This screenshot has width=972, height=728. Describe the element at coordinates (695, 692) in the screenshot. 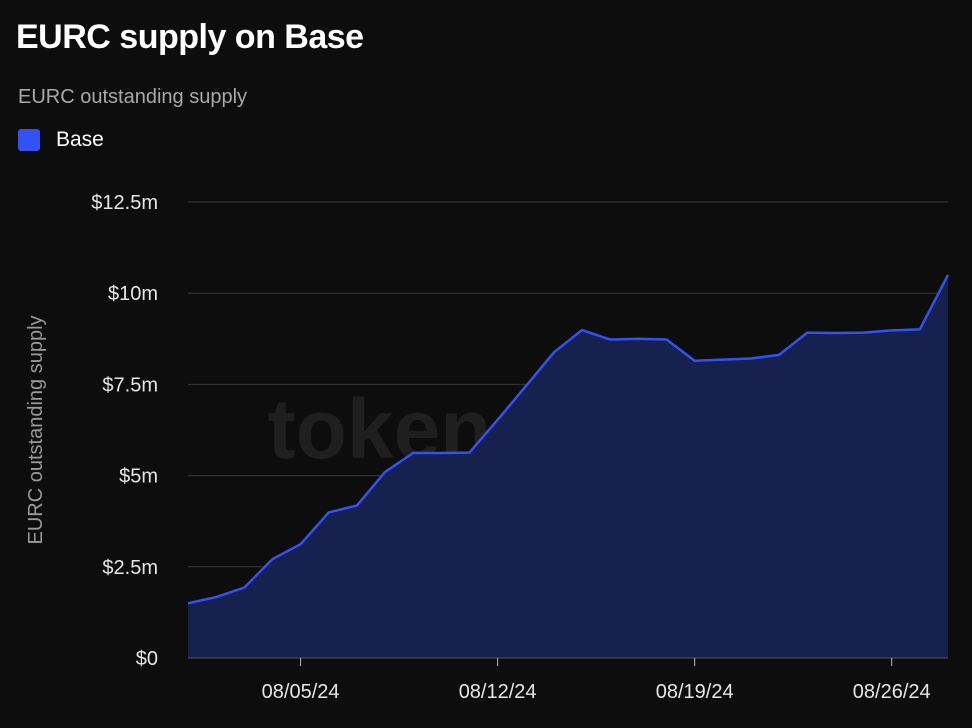

I see `x-tick-label: 08/19/24` at that location.